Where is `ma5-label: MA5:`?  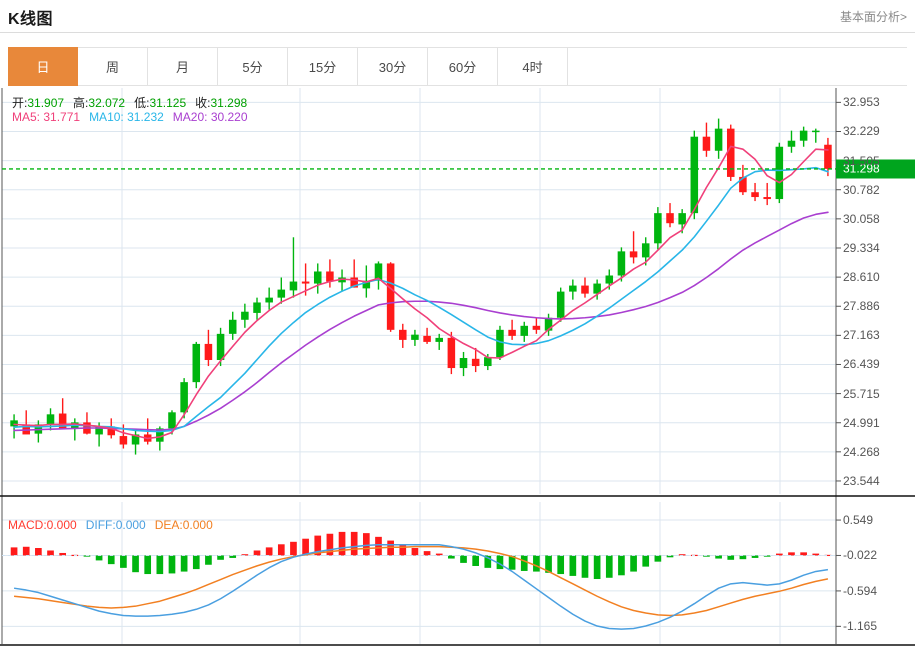
ma5-label: MA5: is located at coordinates (26, 117).